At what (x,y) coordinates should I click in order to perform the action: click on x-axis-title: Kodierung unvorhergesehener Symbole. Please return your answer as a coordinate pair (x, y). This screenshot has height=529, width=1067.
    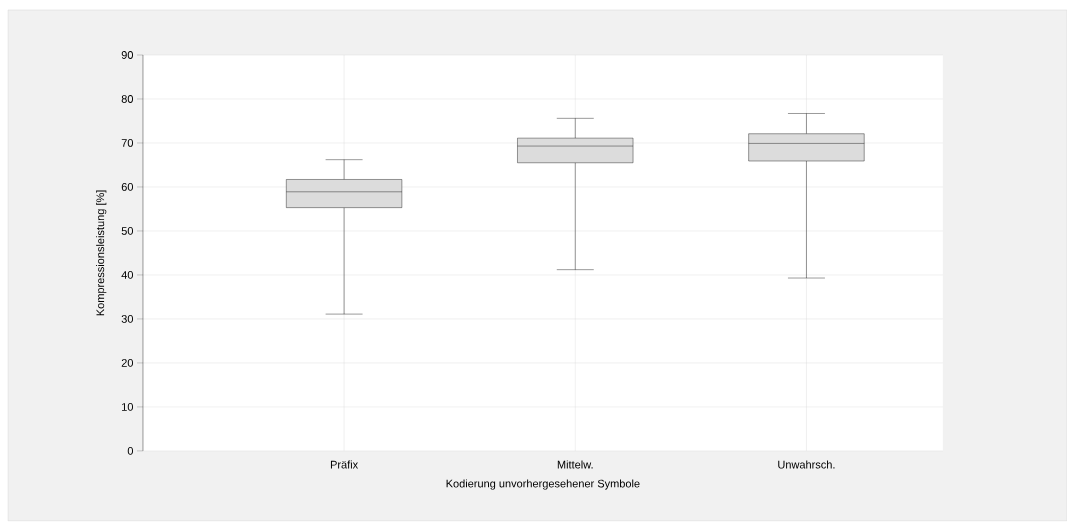
    Looking at the image, I should click on (543, 484).